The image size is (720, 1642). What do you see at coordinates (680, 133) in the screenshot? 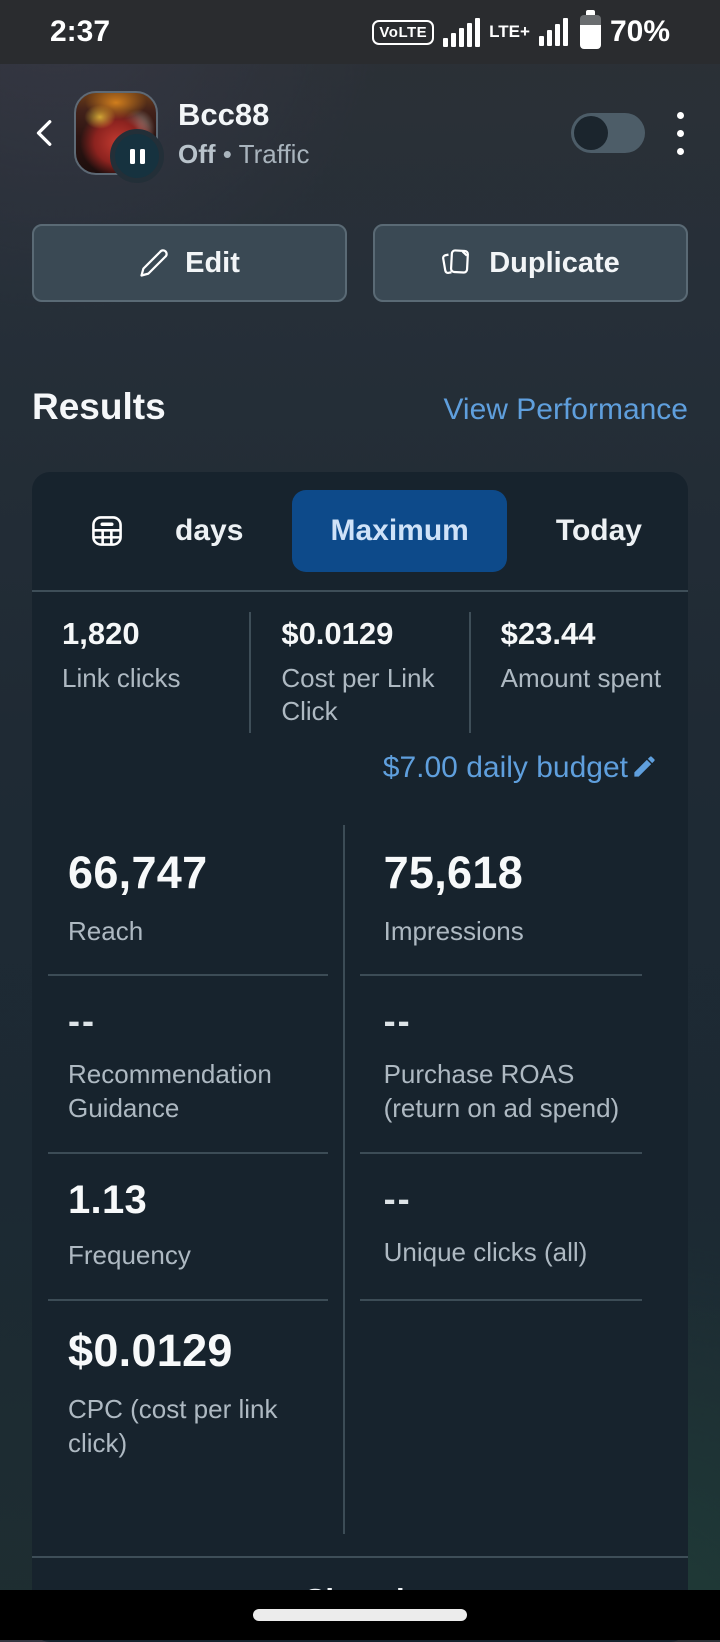
I see `more-options-button` at bounding box center [680, 133].